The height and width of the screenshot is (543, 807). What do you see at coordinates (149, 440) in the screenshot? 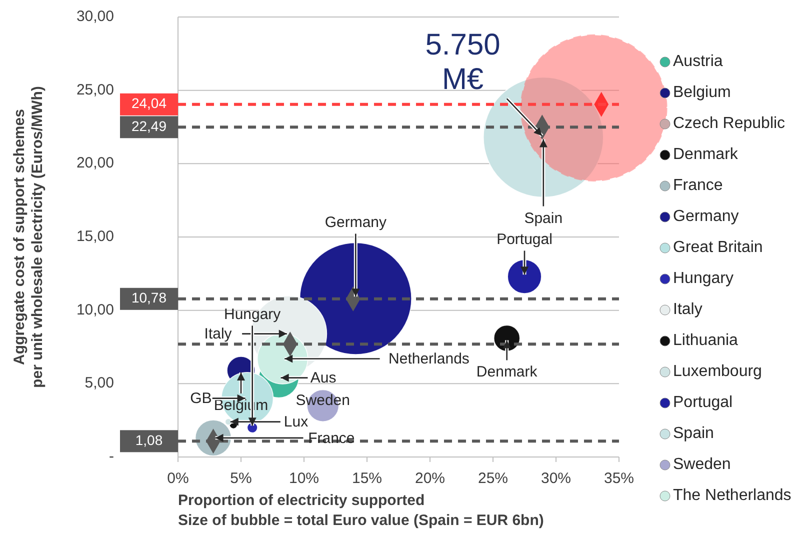
I see `ref-line-label: 1,08` at bounding box center [149, 440].